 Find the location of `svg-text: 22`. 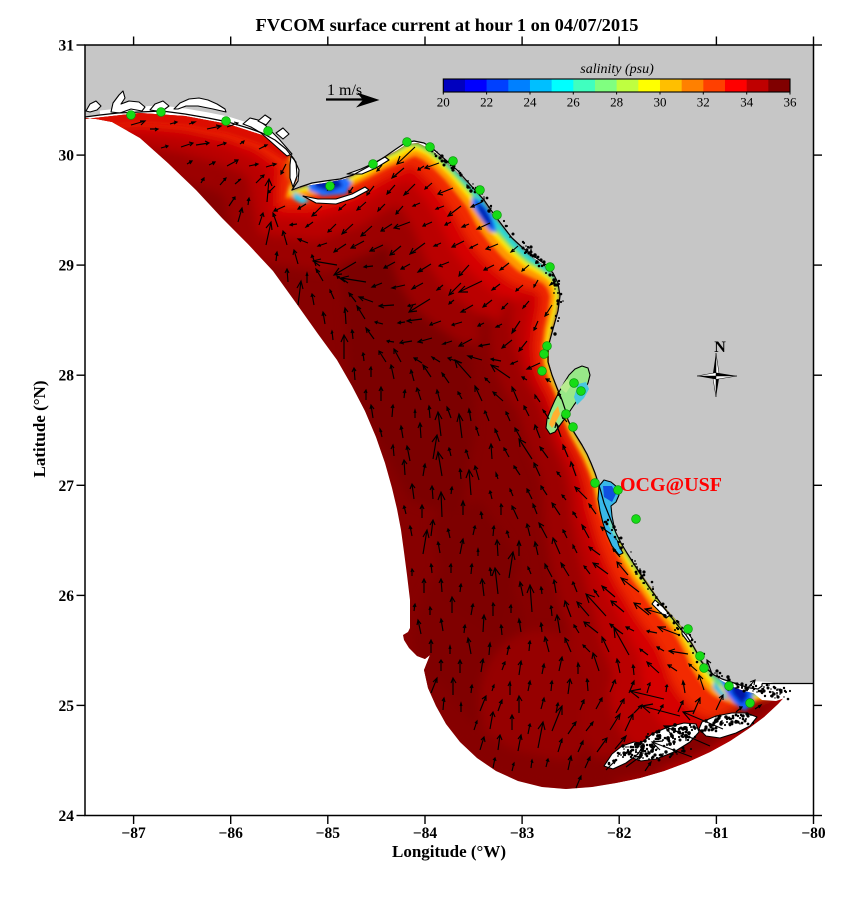

svg-text: 22 is located at coordinates (486, 102).